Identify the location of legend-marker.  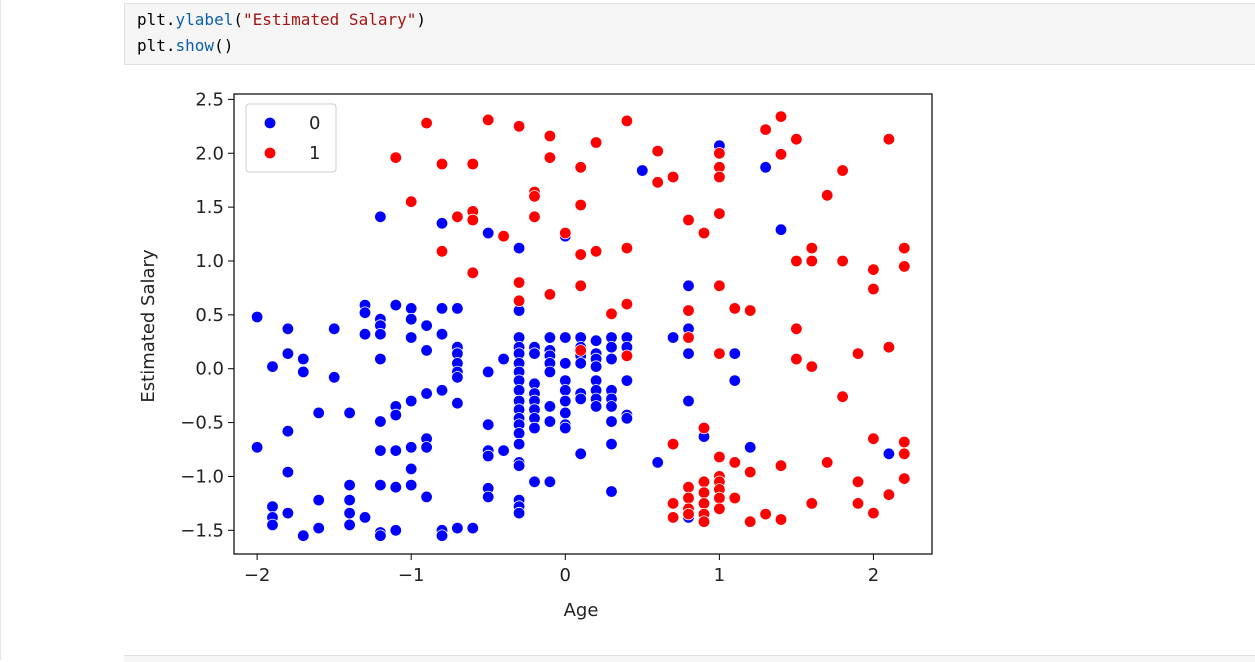
(270, 123).